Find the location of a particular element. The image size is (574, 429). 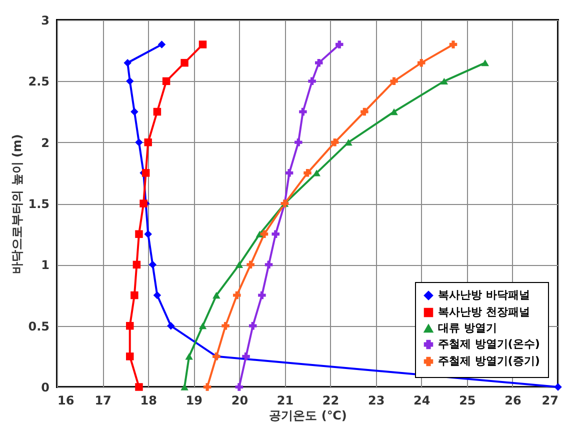

y-tick-label: 2 is located at coordinates (45, 143).